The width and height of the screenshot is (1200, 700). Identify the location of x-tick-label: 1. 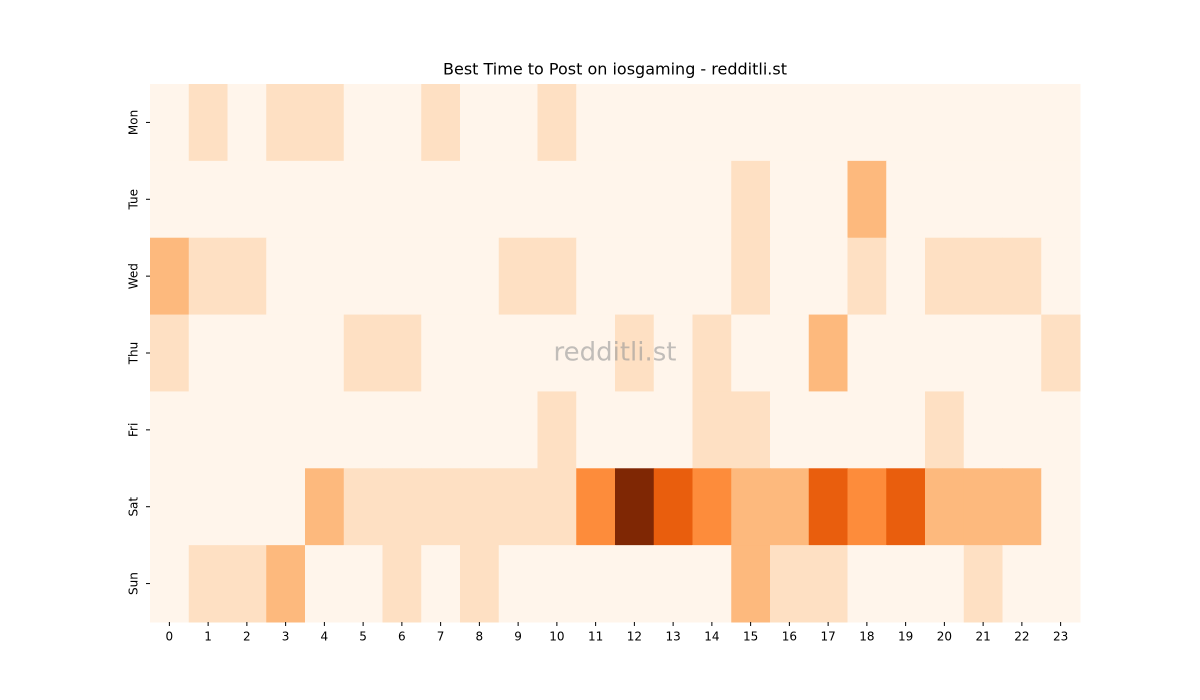
(208, 637).